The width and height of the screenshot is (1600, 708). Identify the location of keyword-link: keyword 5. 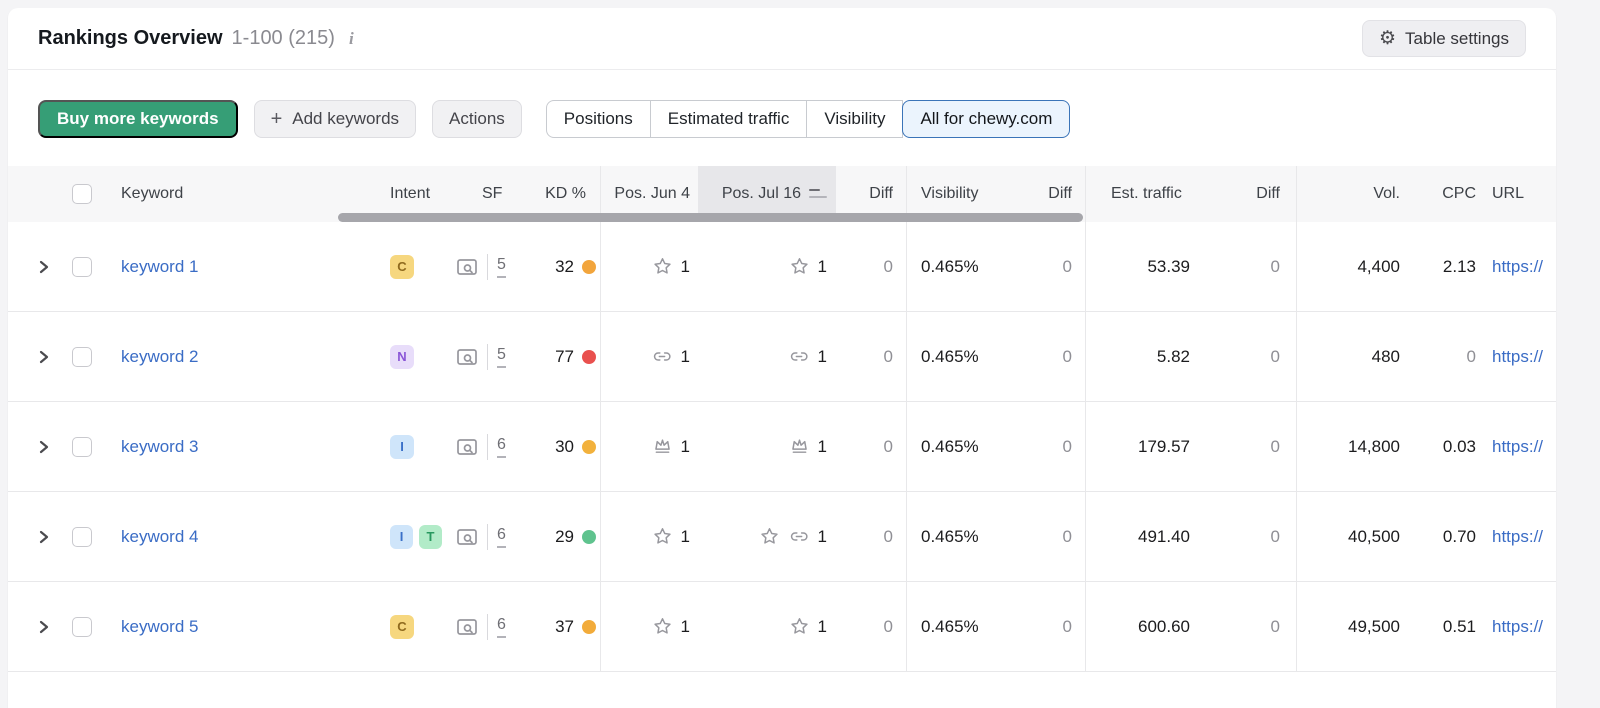
(160, 626).